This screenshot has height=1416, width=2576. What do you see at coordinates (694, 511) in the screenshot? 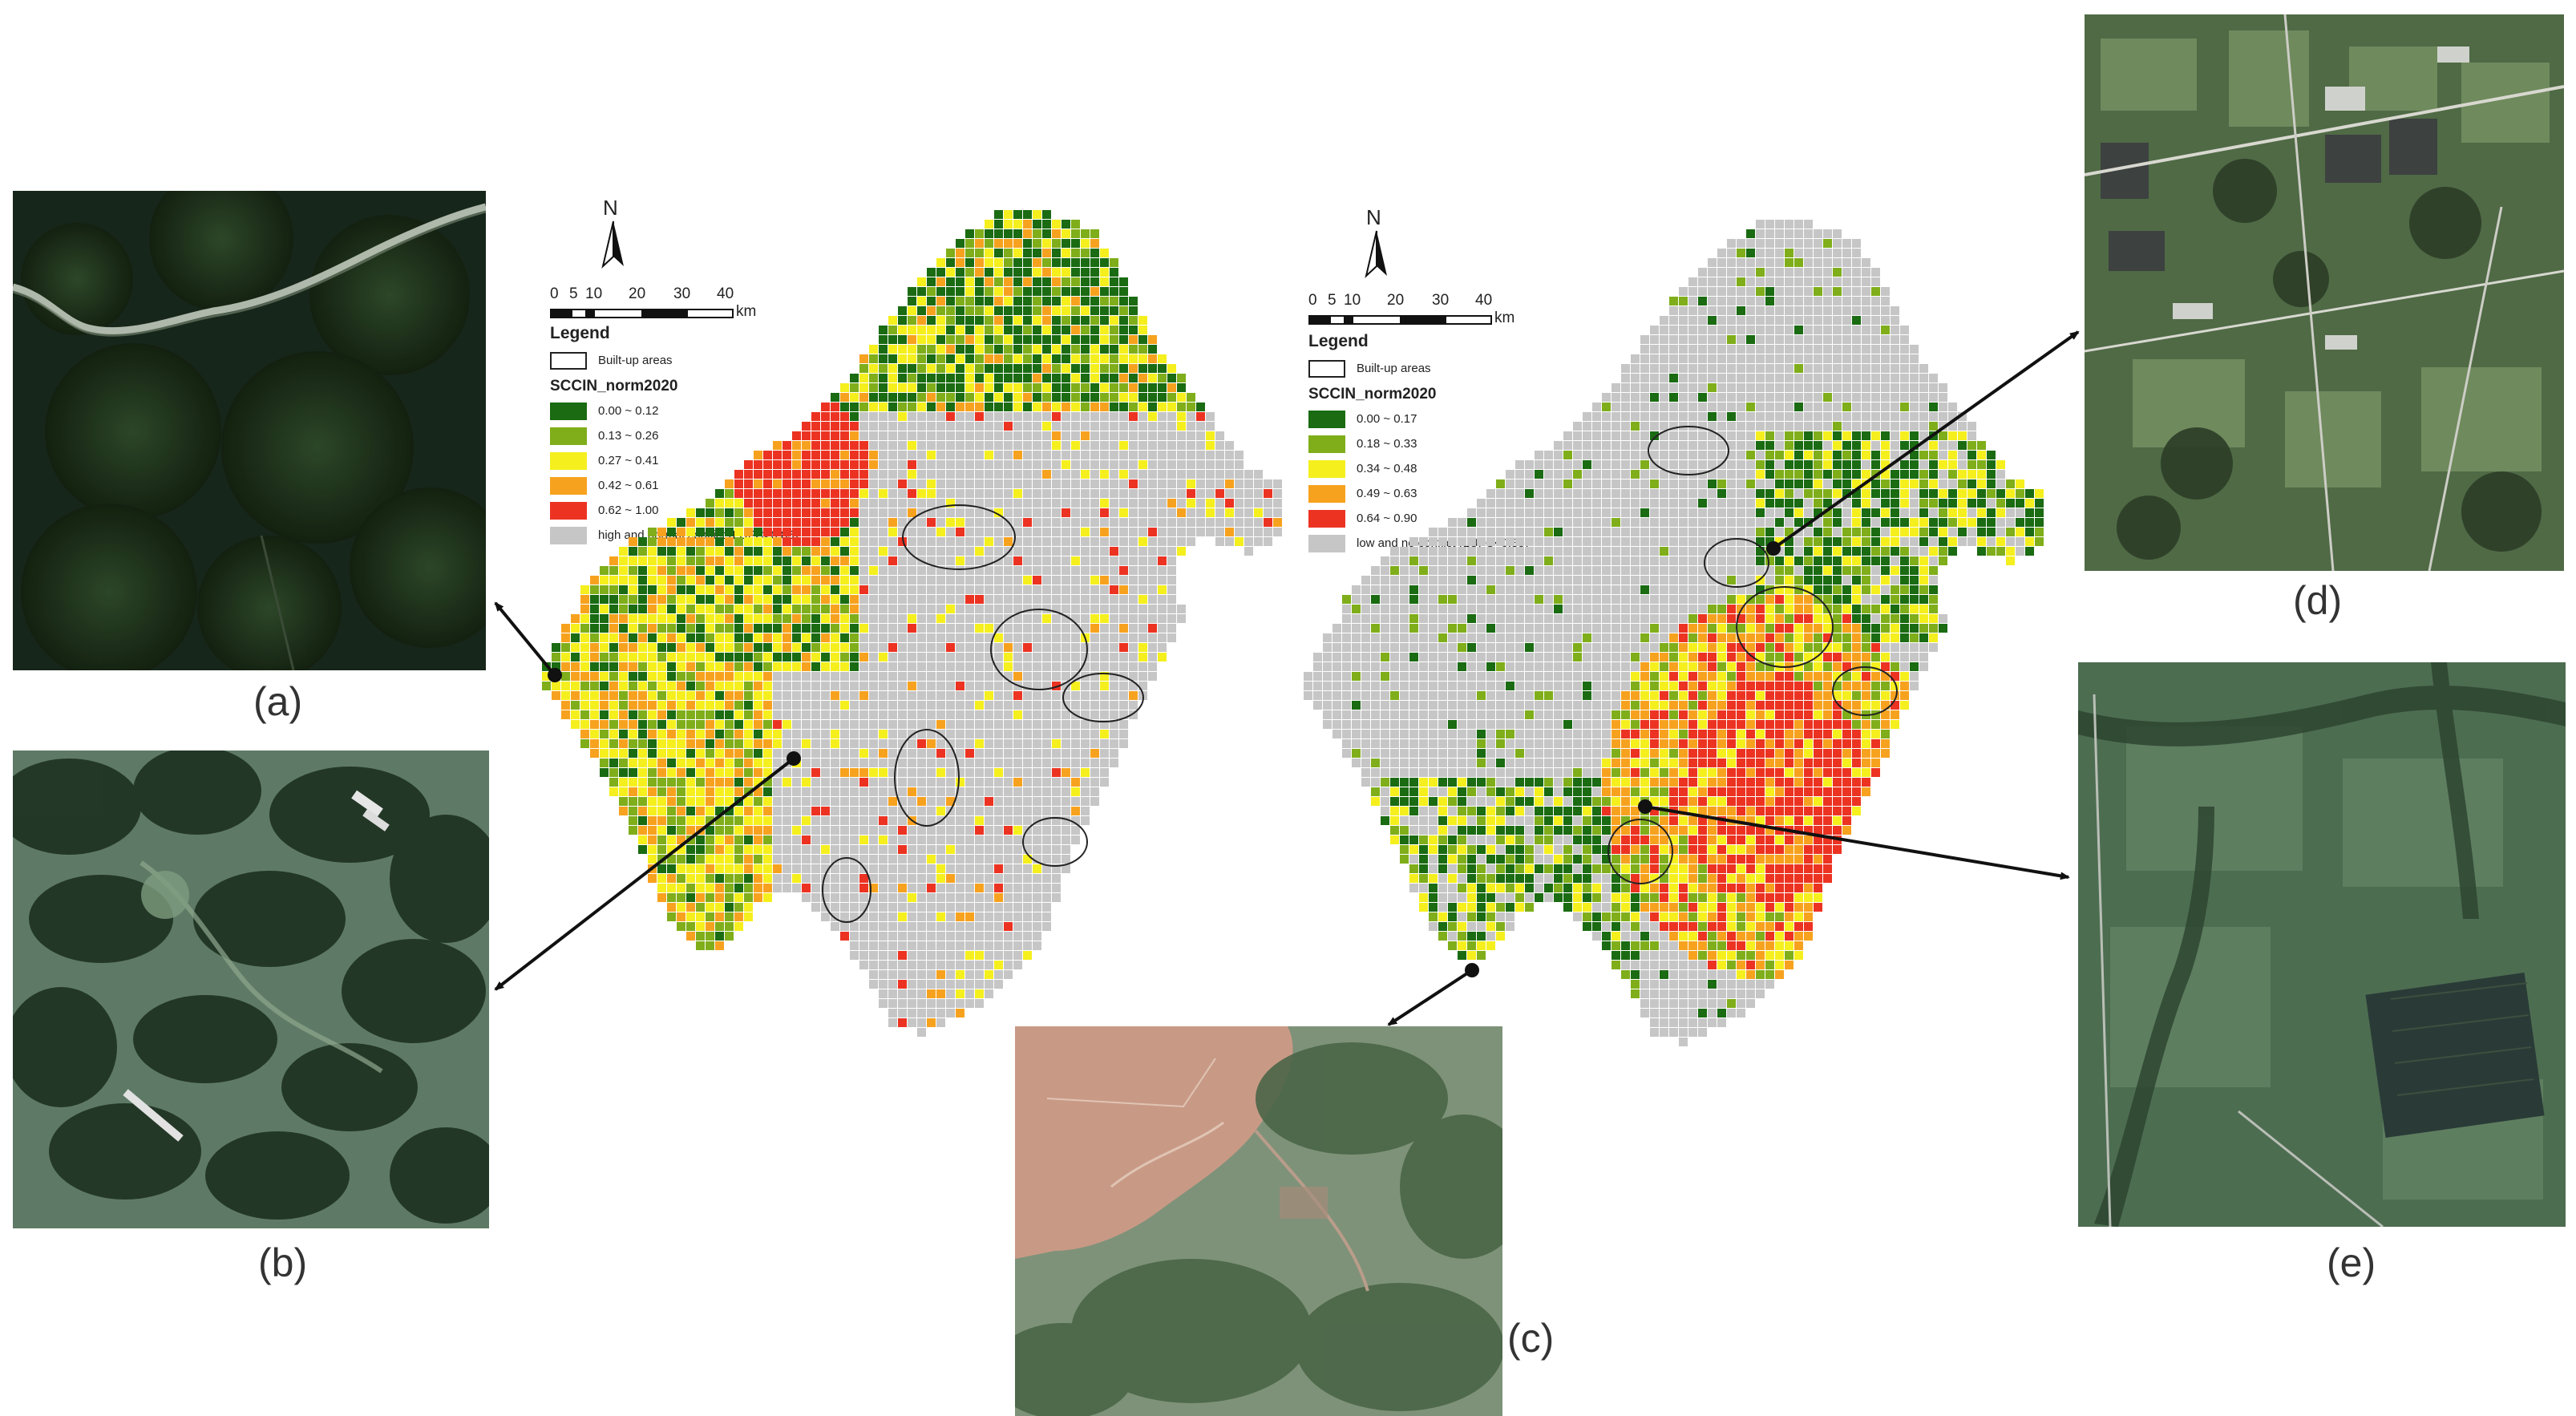
I see `legend-class-5-left: 0.62 ~ 1.00` at bounding box center [694, 511].